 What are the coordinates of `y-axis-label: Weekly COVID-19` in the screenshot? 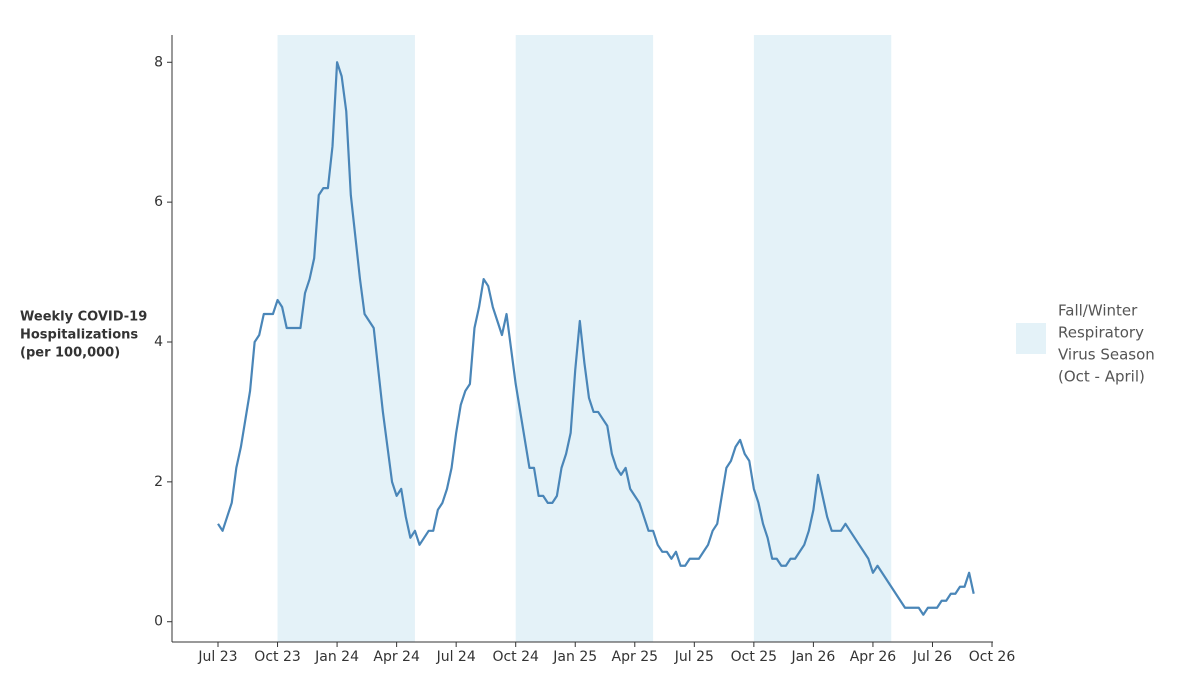 It's located at (83, 317).